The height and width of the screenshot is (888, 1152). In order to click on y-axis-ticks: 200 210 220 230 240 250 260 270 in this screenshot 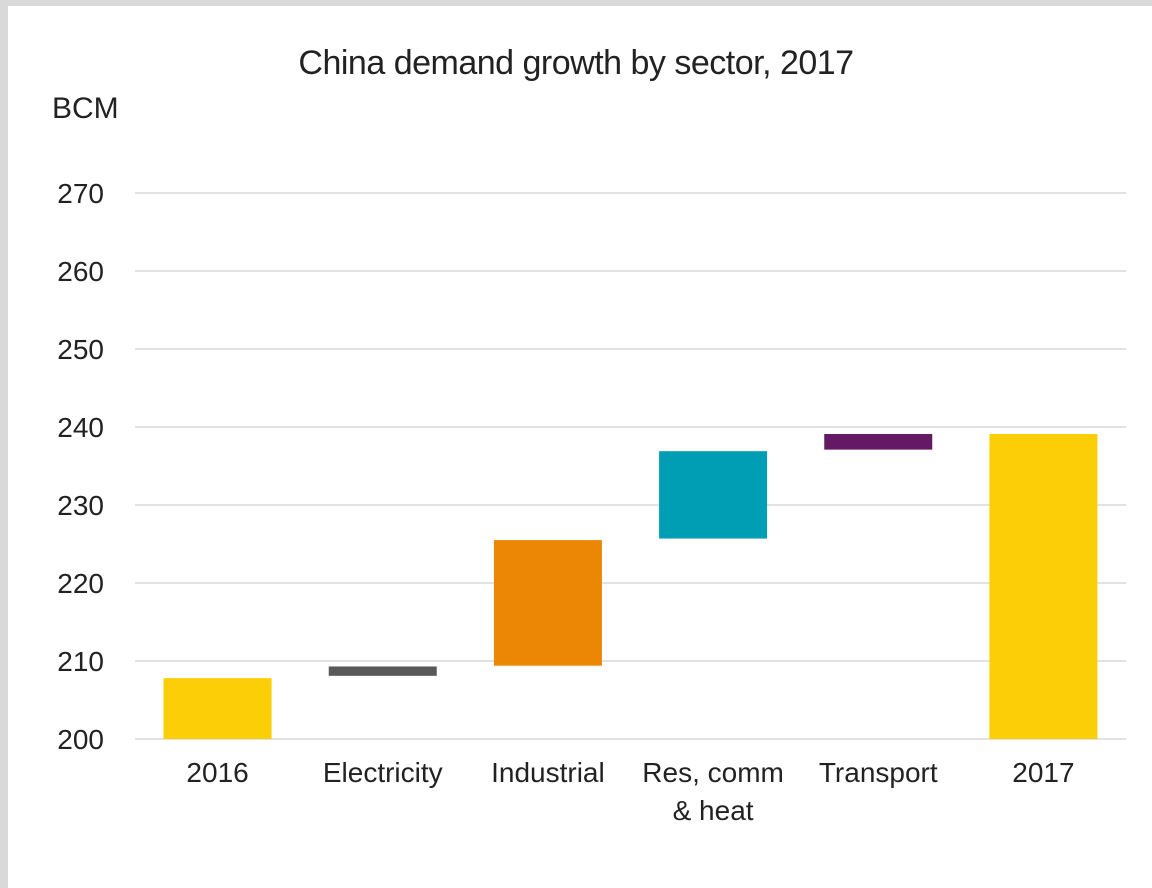, I will do `click(80, 466)`.